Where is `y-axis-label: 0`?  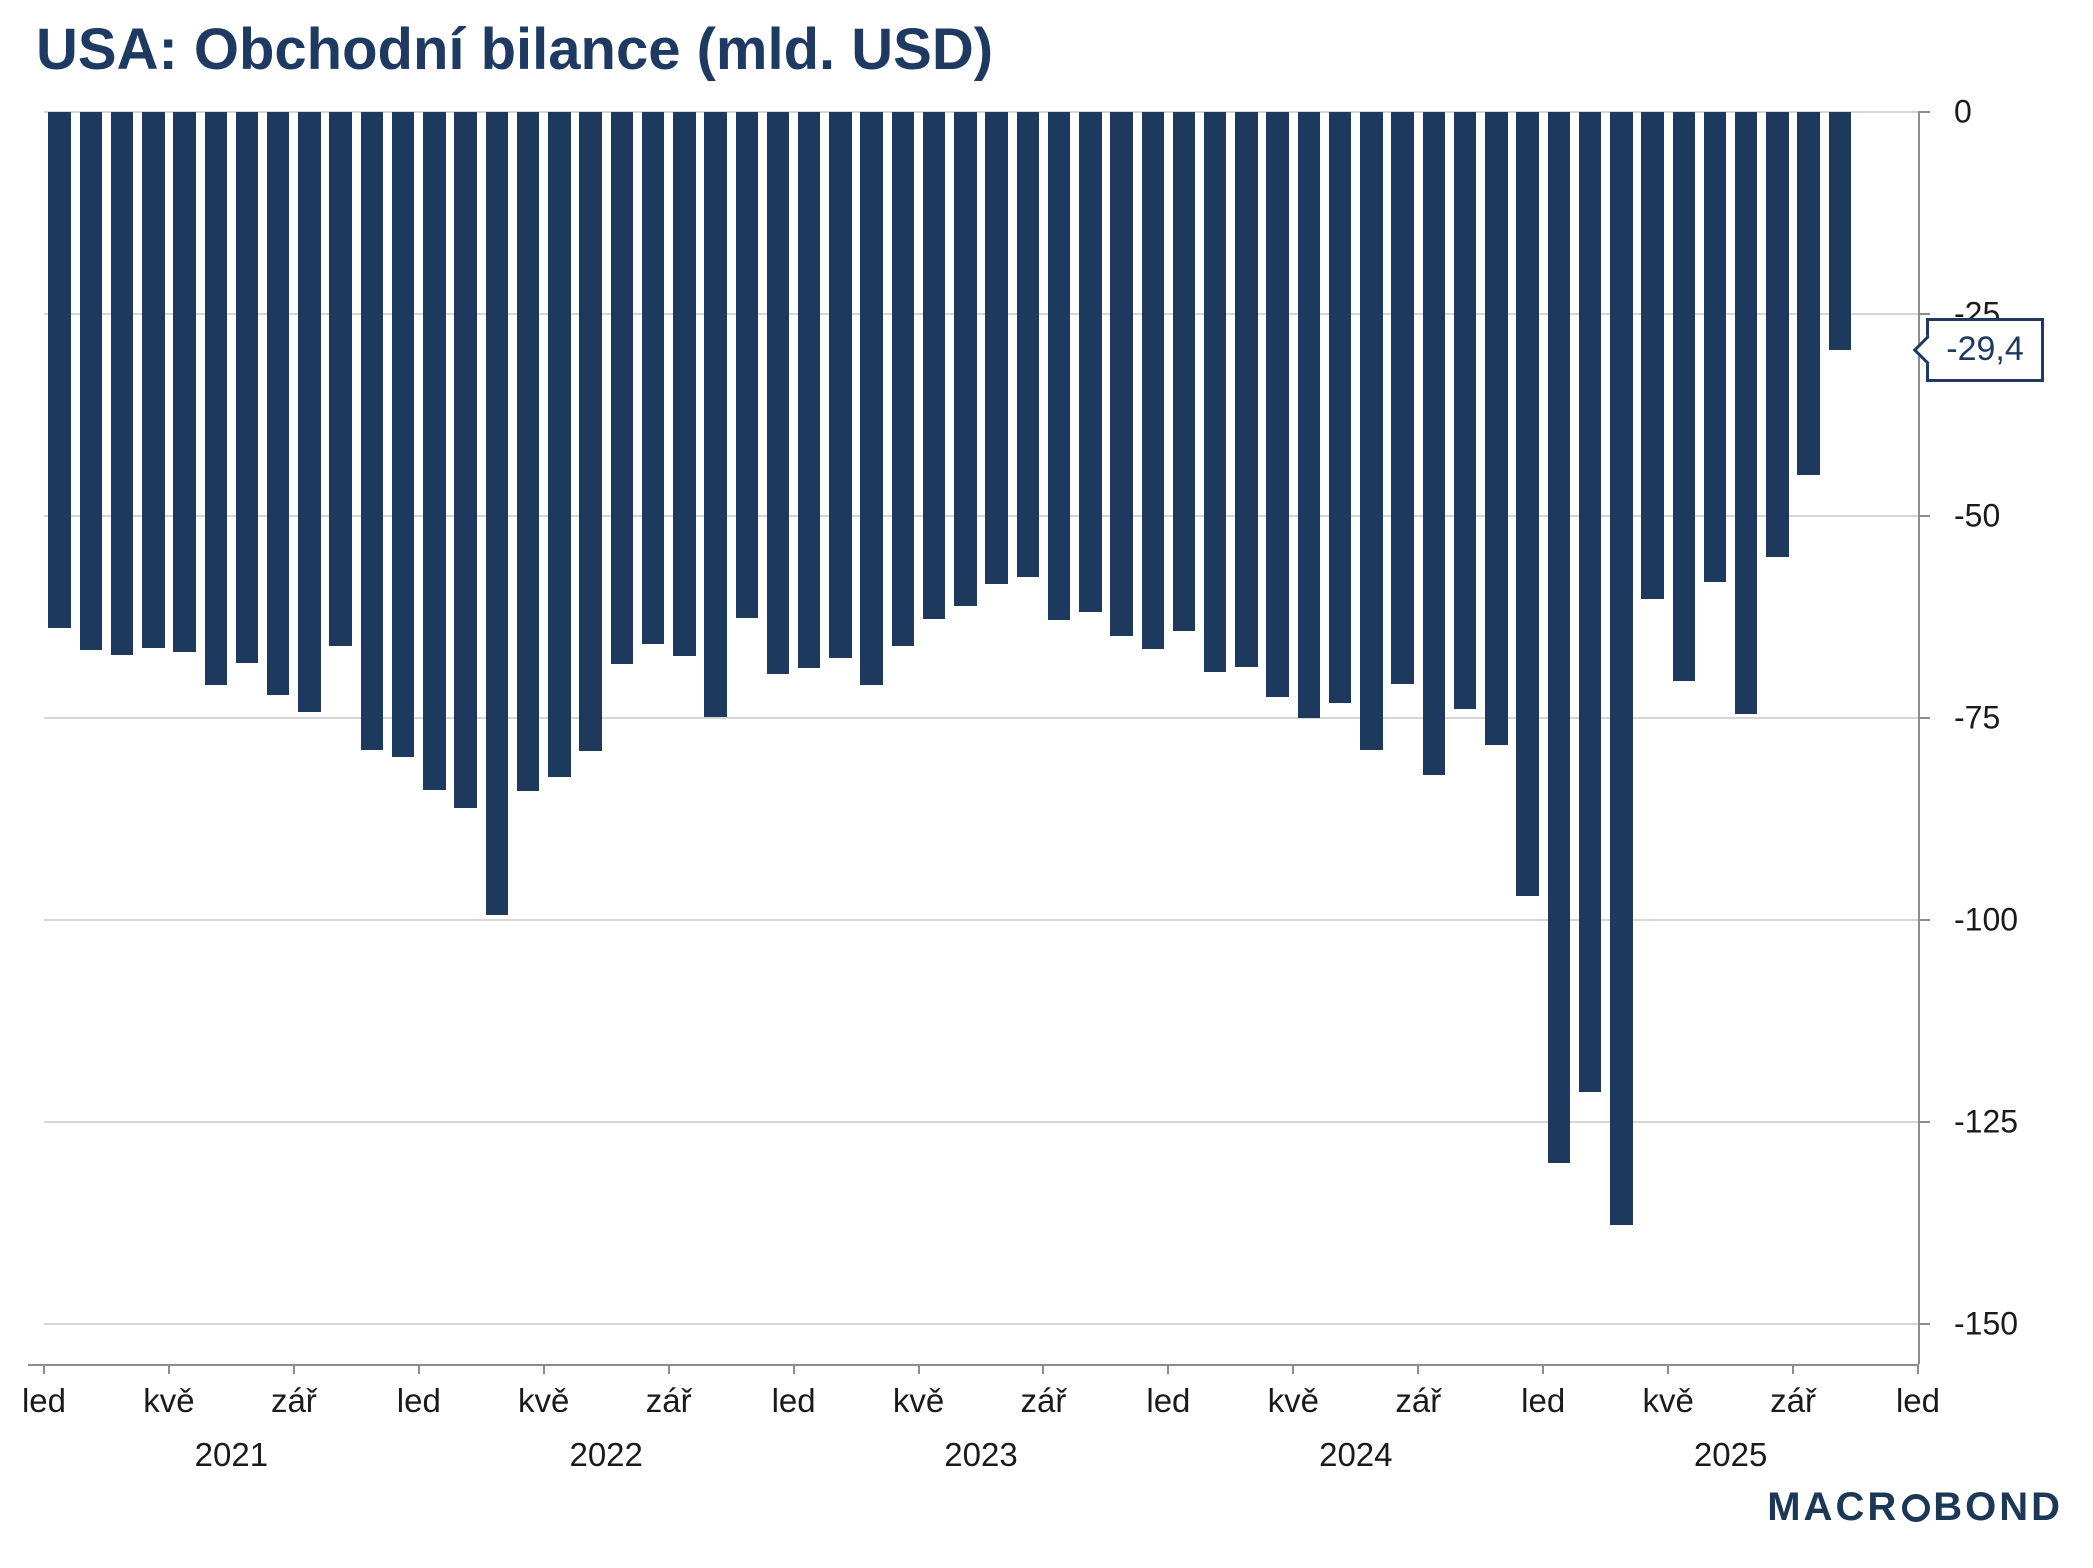
y-axis-label: 0 is located at coordinates (1963, 111).